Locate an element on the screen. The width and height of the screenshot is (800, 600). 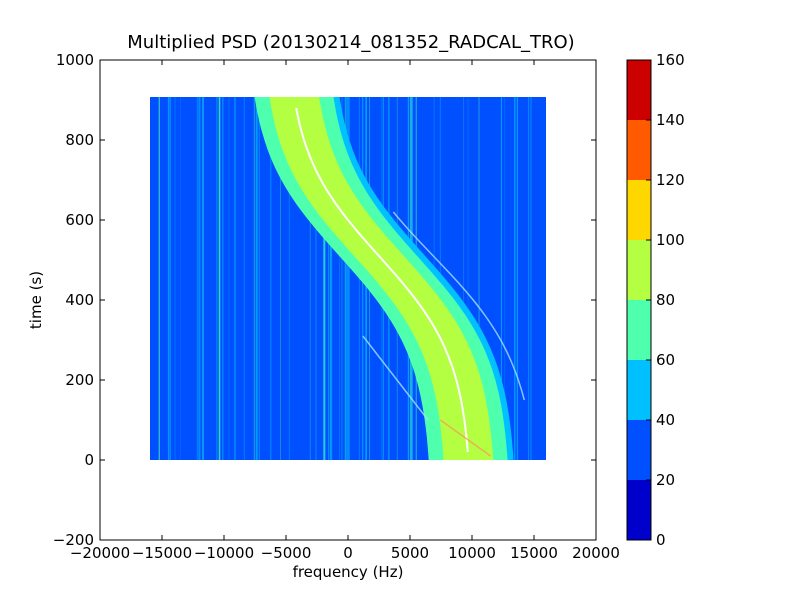
colorbar-tick-label: 160 is located at coordinates (670, 60).